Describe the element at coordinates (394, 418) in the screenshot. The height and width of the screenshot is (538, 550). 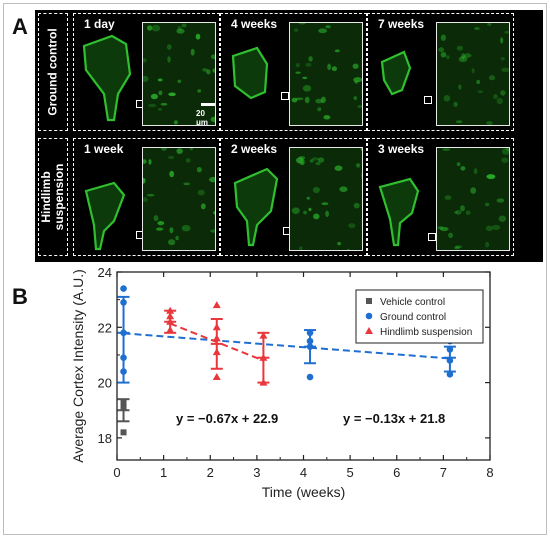
I see `fit-equation: y = −0.13x + 21.8` at that location.